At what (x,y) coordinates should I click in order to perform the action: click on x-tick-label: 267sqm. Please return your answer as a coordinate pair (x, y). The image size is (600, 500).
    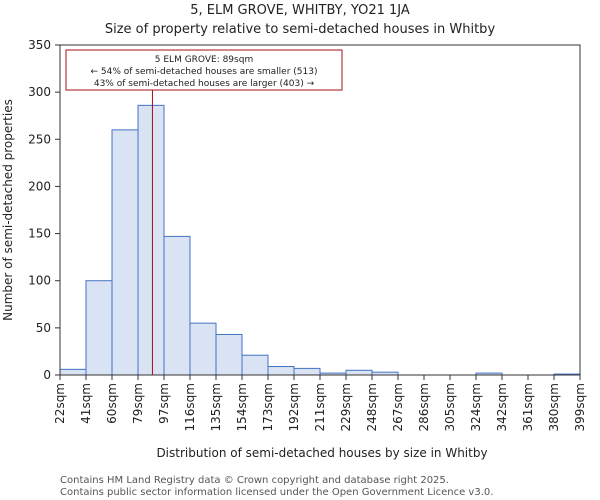
    Looking at the image, I should click on (398, 407).